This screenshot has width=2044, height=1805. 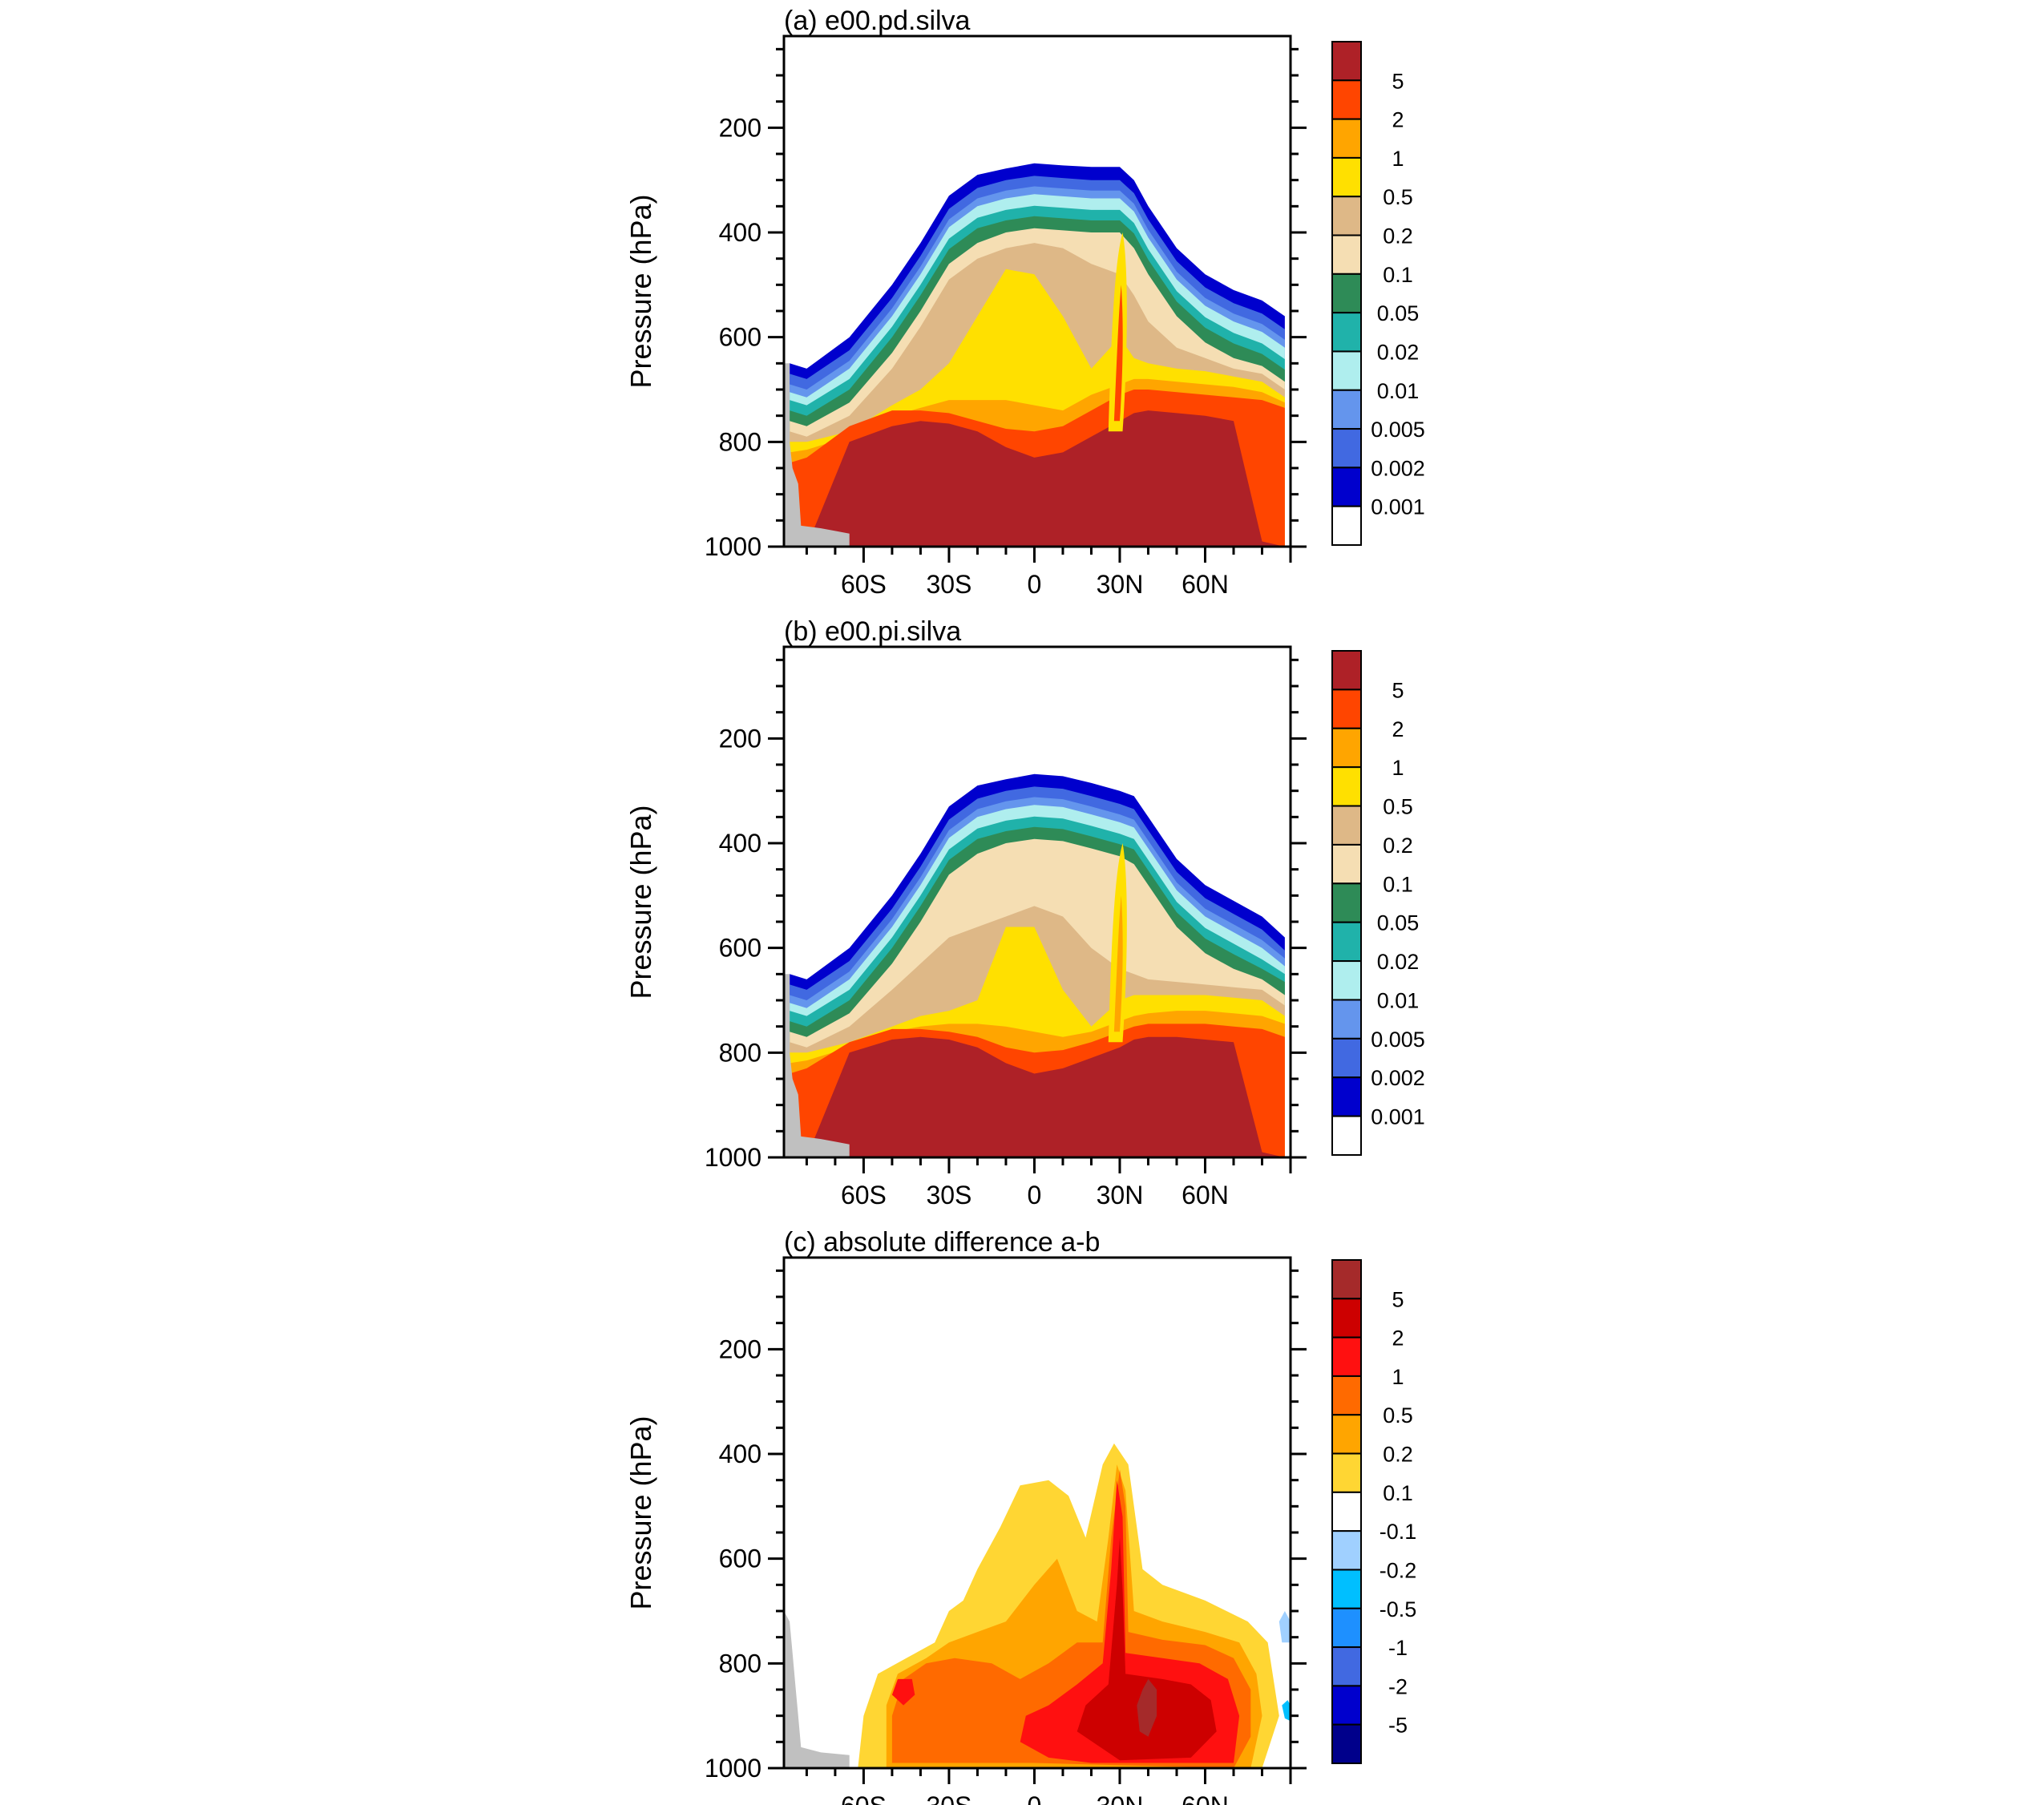 What do you see at coordinates (1398, 1609) in the screenshot?
I see `colorbar-label: -0.5` at bounding box center [1398, 1609].